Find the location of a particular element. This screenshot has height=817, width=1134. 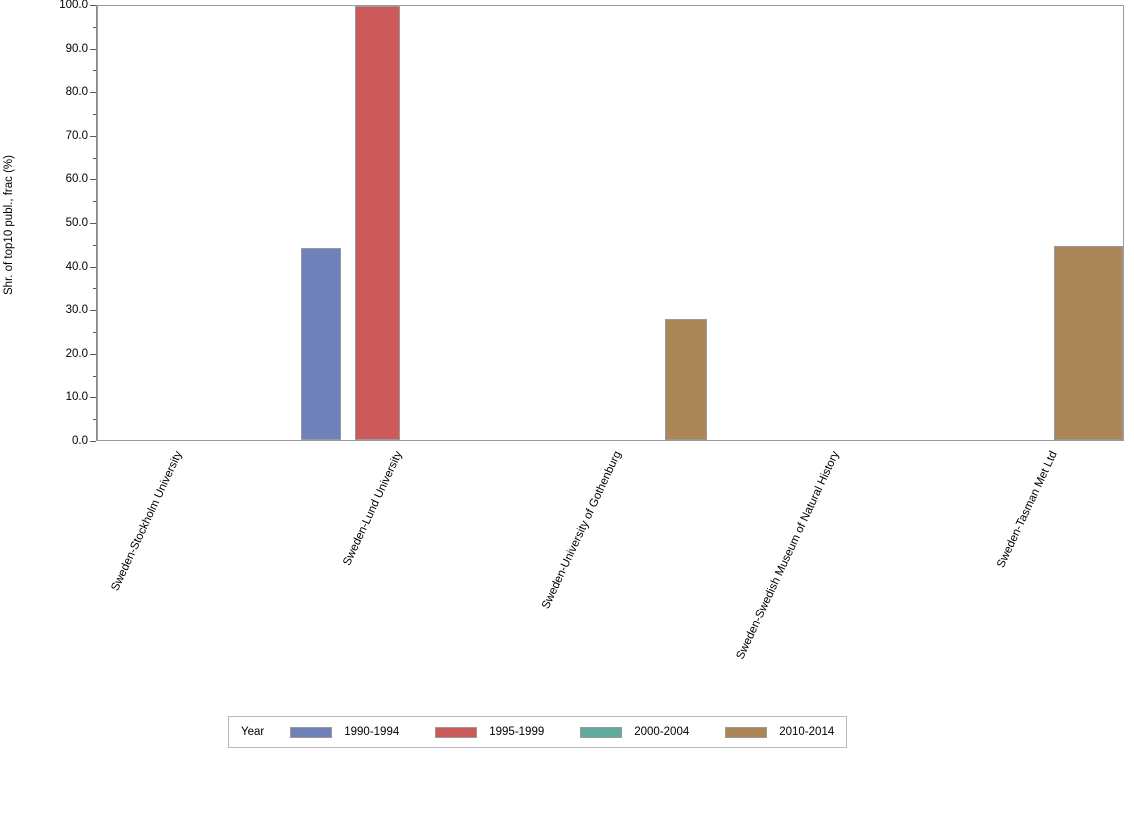

legend-entries: 1990-1994 1995-1999 2000-2004 2010-2014 is located at coordinates (562, 732).